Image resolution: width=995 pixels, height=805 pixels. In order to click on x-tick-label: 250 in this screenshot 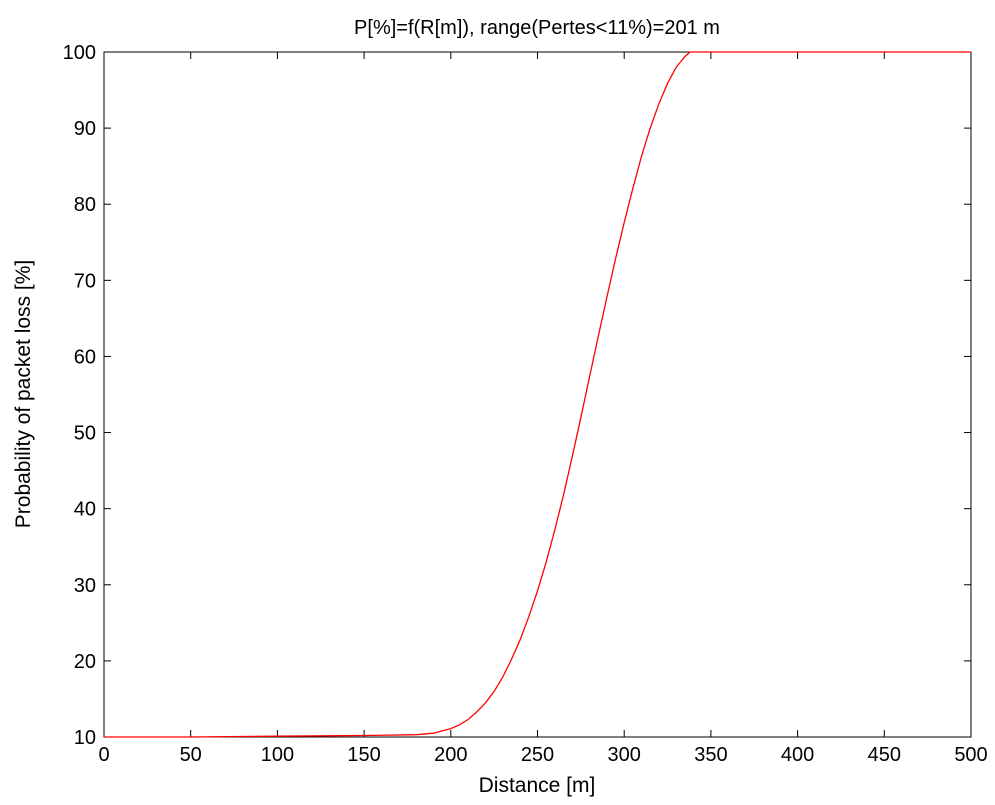, I will do `click(537, 755)`.